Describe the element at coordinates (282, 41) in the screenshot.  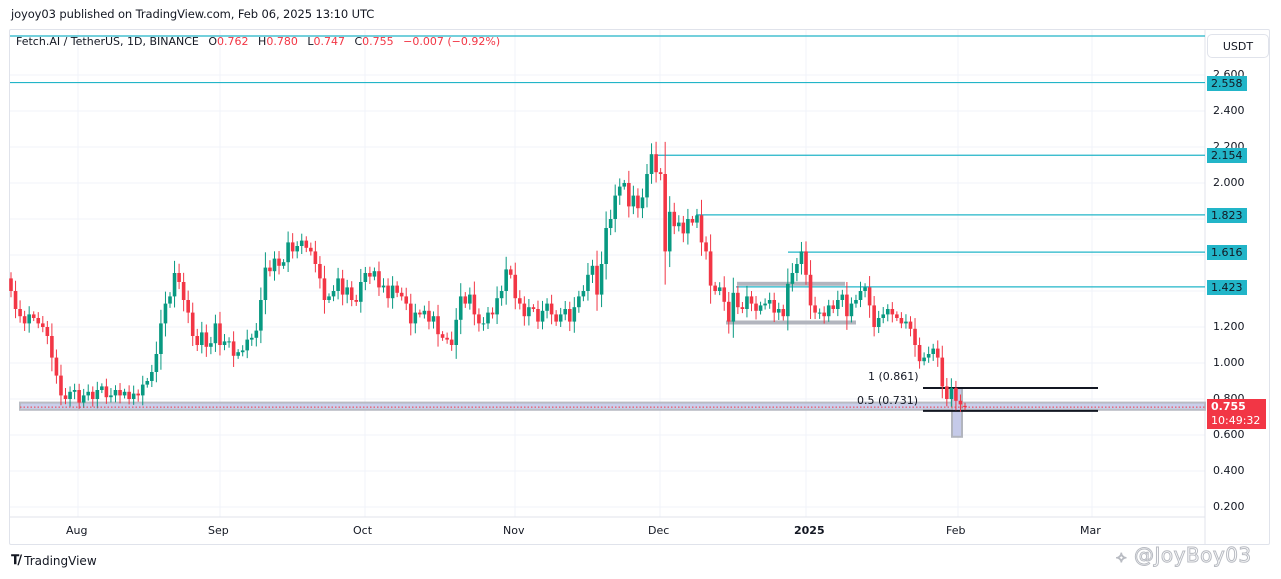
I see `high-value: 0.780` at that location.